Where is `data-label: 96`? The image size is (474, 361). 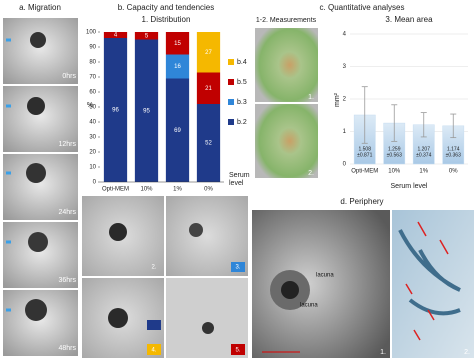
data-label: 96 is located at coordinates (115, 111).